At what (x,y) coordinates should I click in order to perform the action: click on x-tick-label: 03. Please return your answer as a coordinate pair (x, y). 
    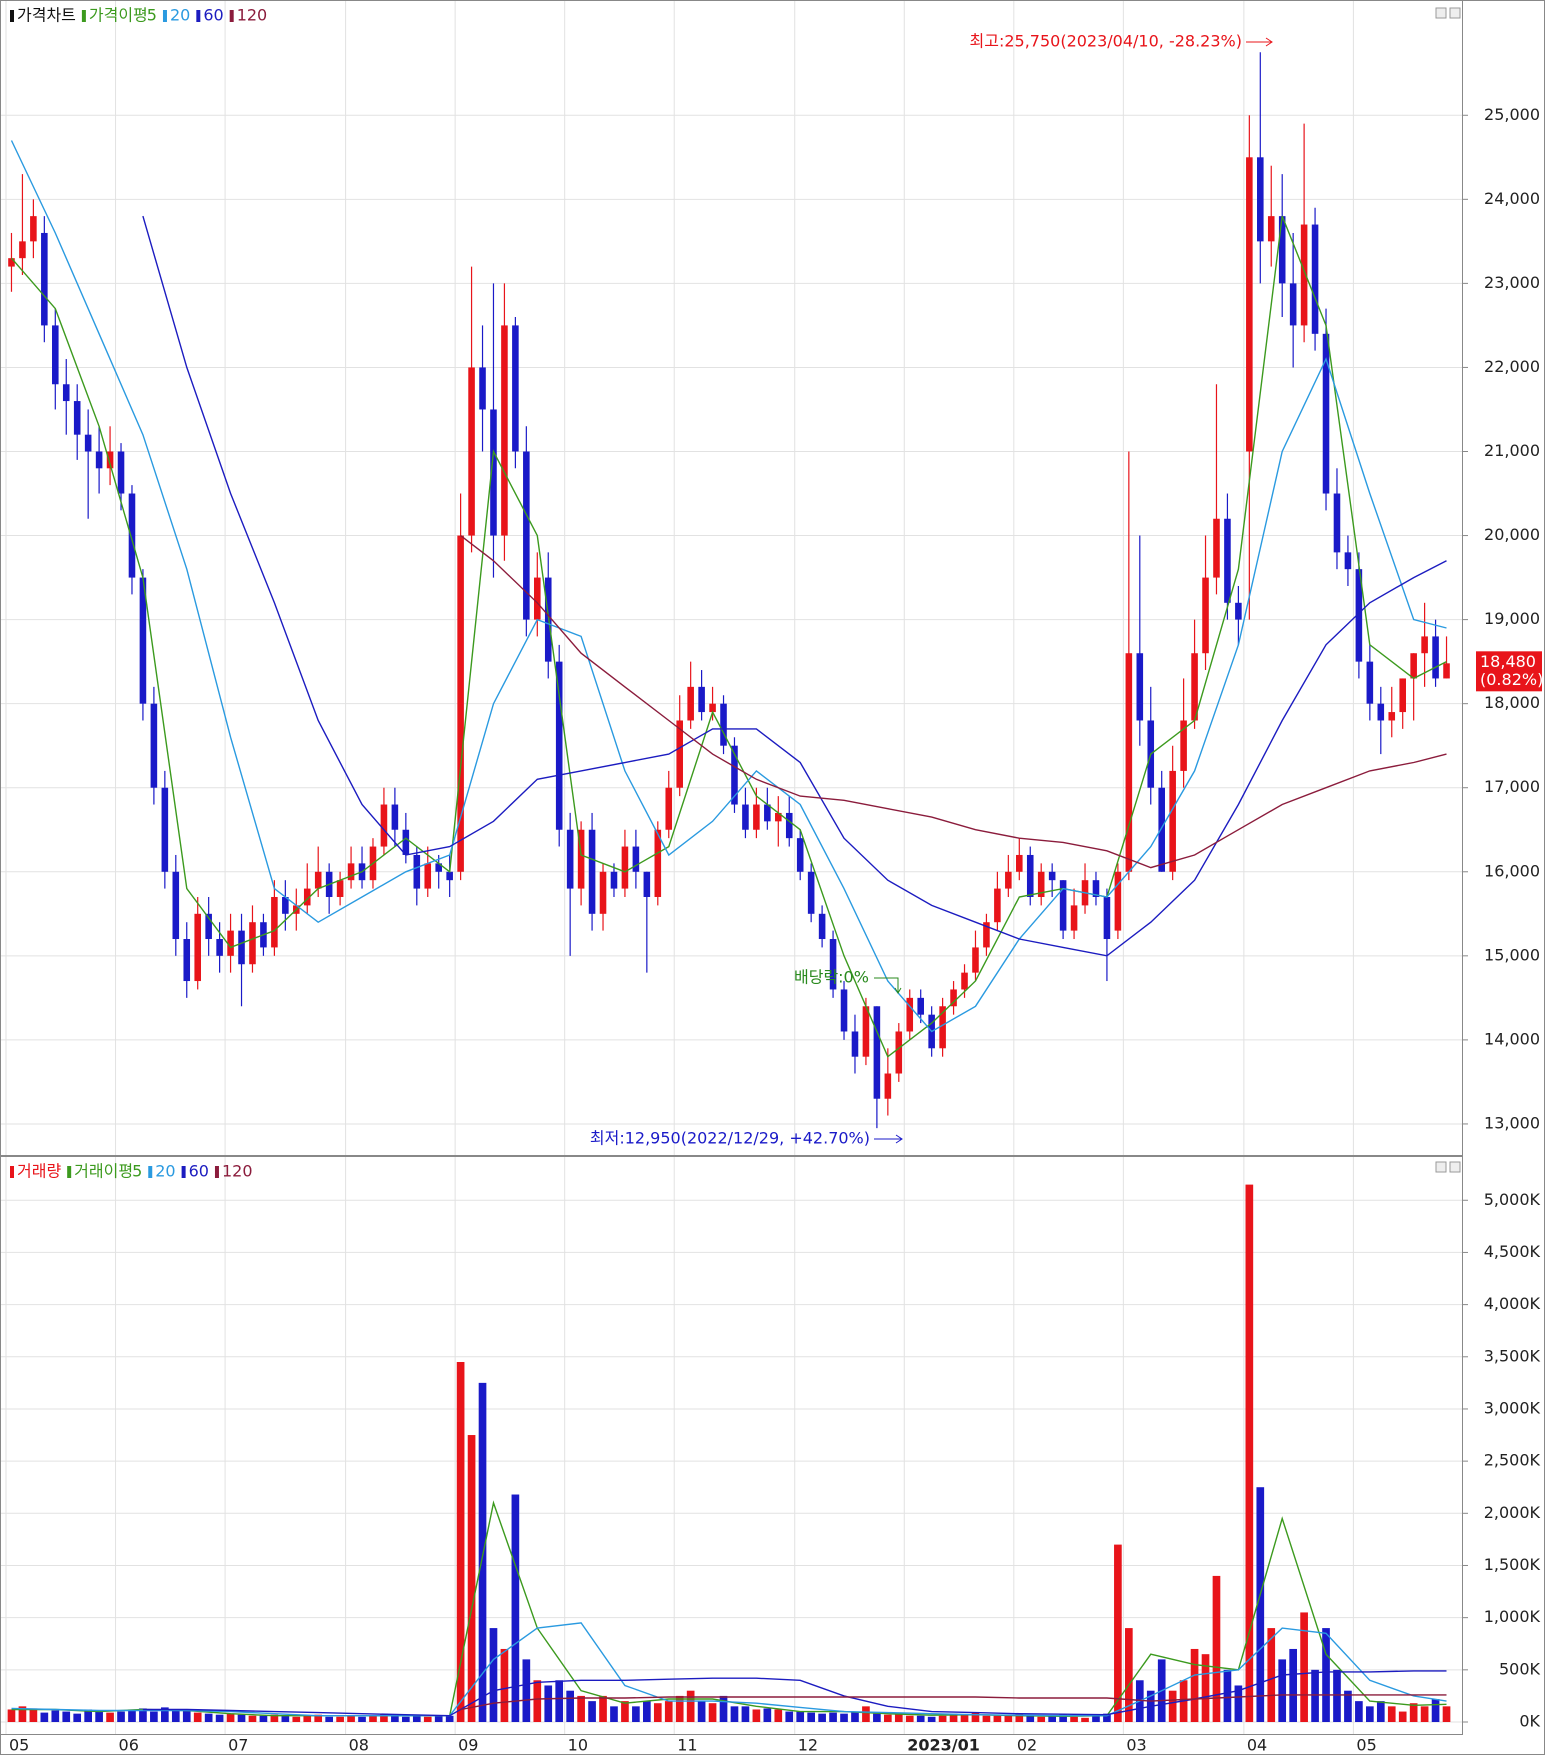
    Looking at the image, I should click on (1136, 1745).